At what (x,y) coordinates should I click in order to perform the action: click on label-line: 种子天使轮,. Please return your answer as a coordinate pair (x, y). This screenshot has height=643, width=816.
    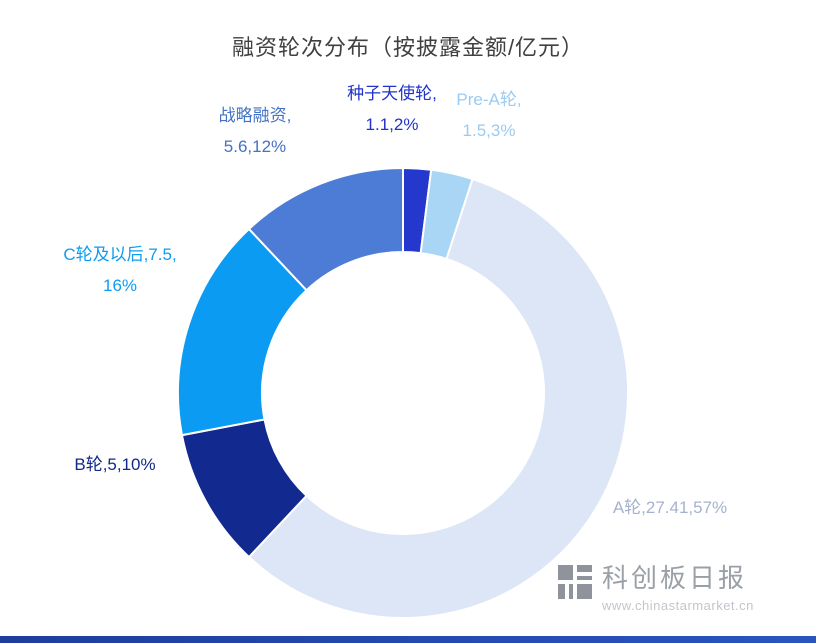
    Looking at the image, I should click on (392, 93).